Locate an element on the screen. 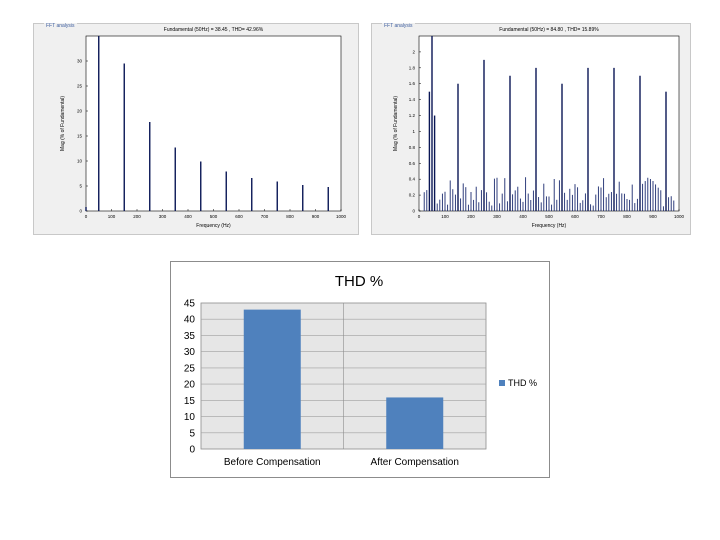  fft-title: Fundamental (50Hz) = 38.45 , THD= 42.96% is located at coordinates (214, 30).